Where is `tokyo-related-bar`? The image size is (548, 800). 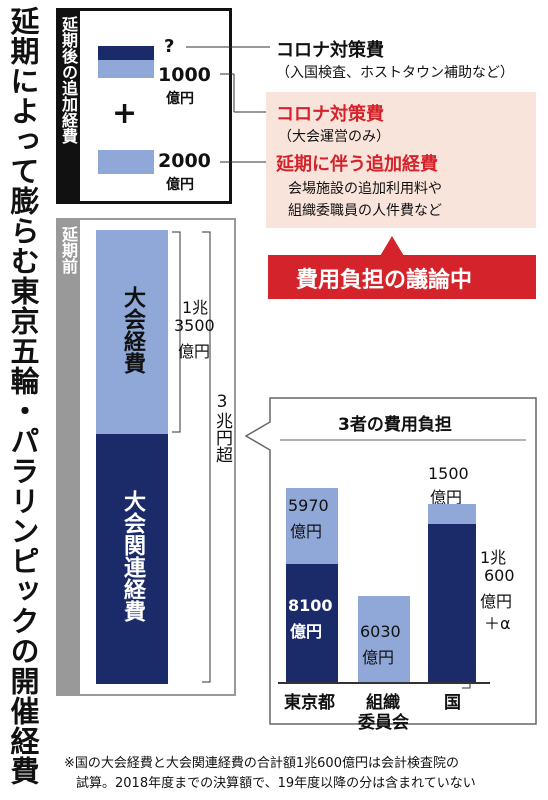 tokyo-related-bar is located at coordinates (312, 623).